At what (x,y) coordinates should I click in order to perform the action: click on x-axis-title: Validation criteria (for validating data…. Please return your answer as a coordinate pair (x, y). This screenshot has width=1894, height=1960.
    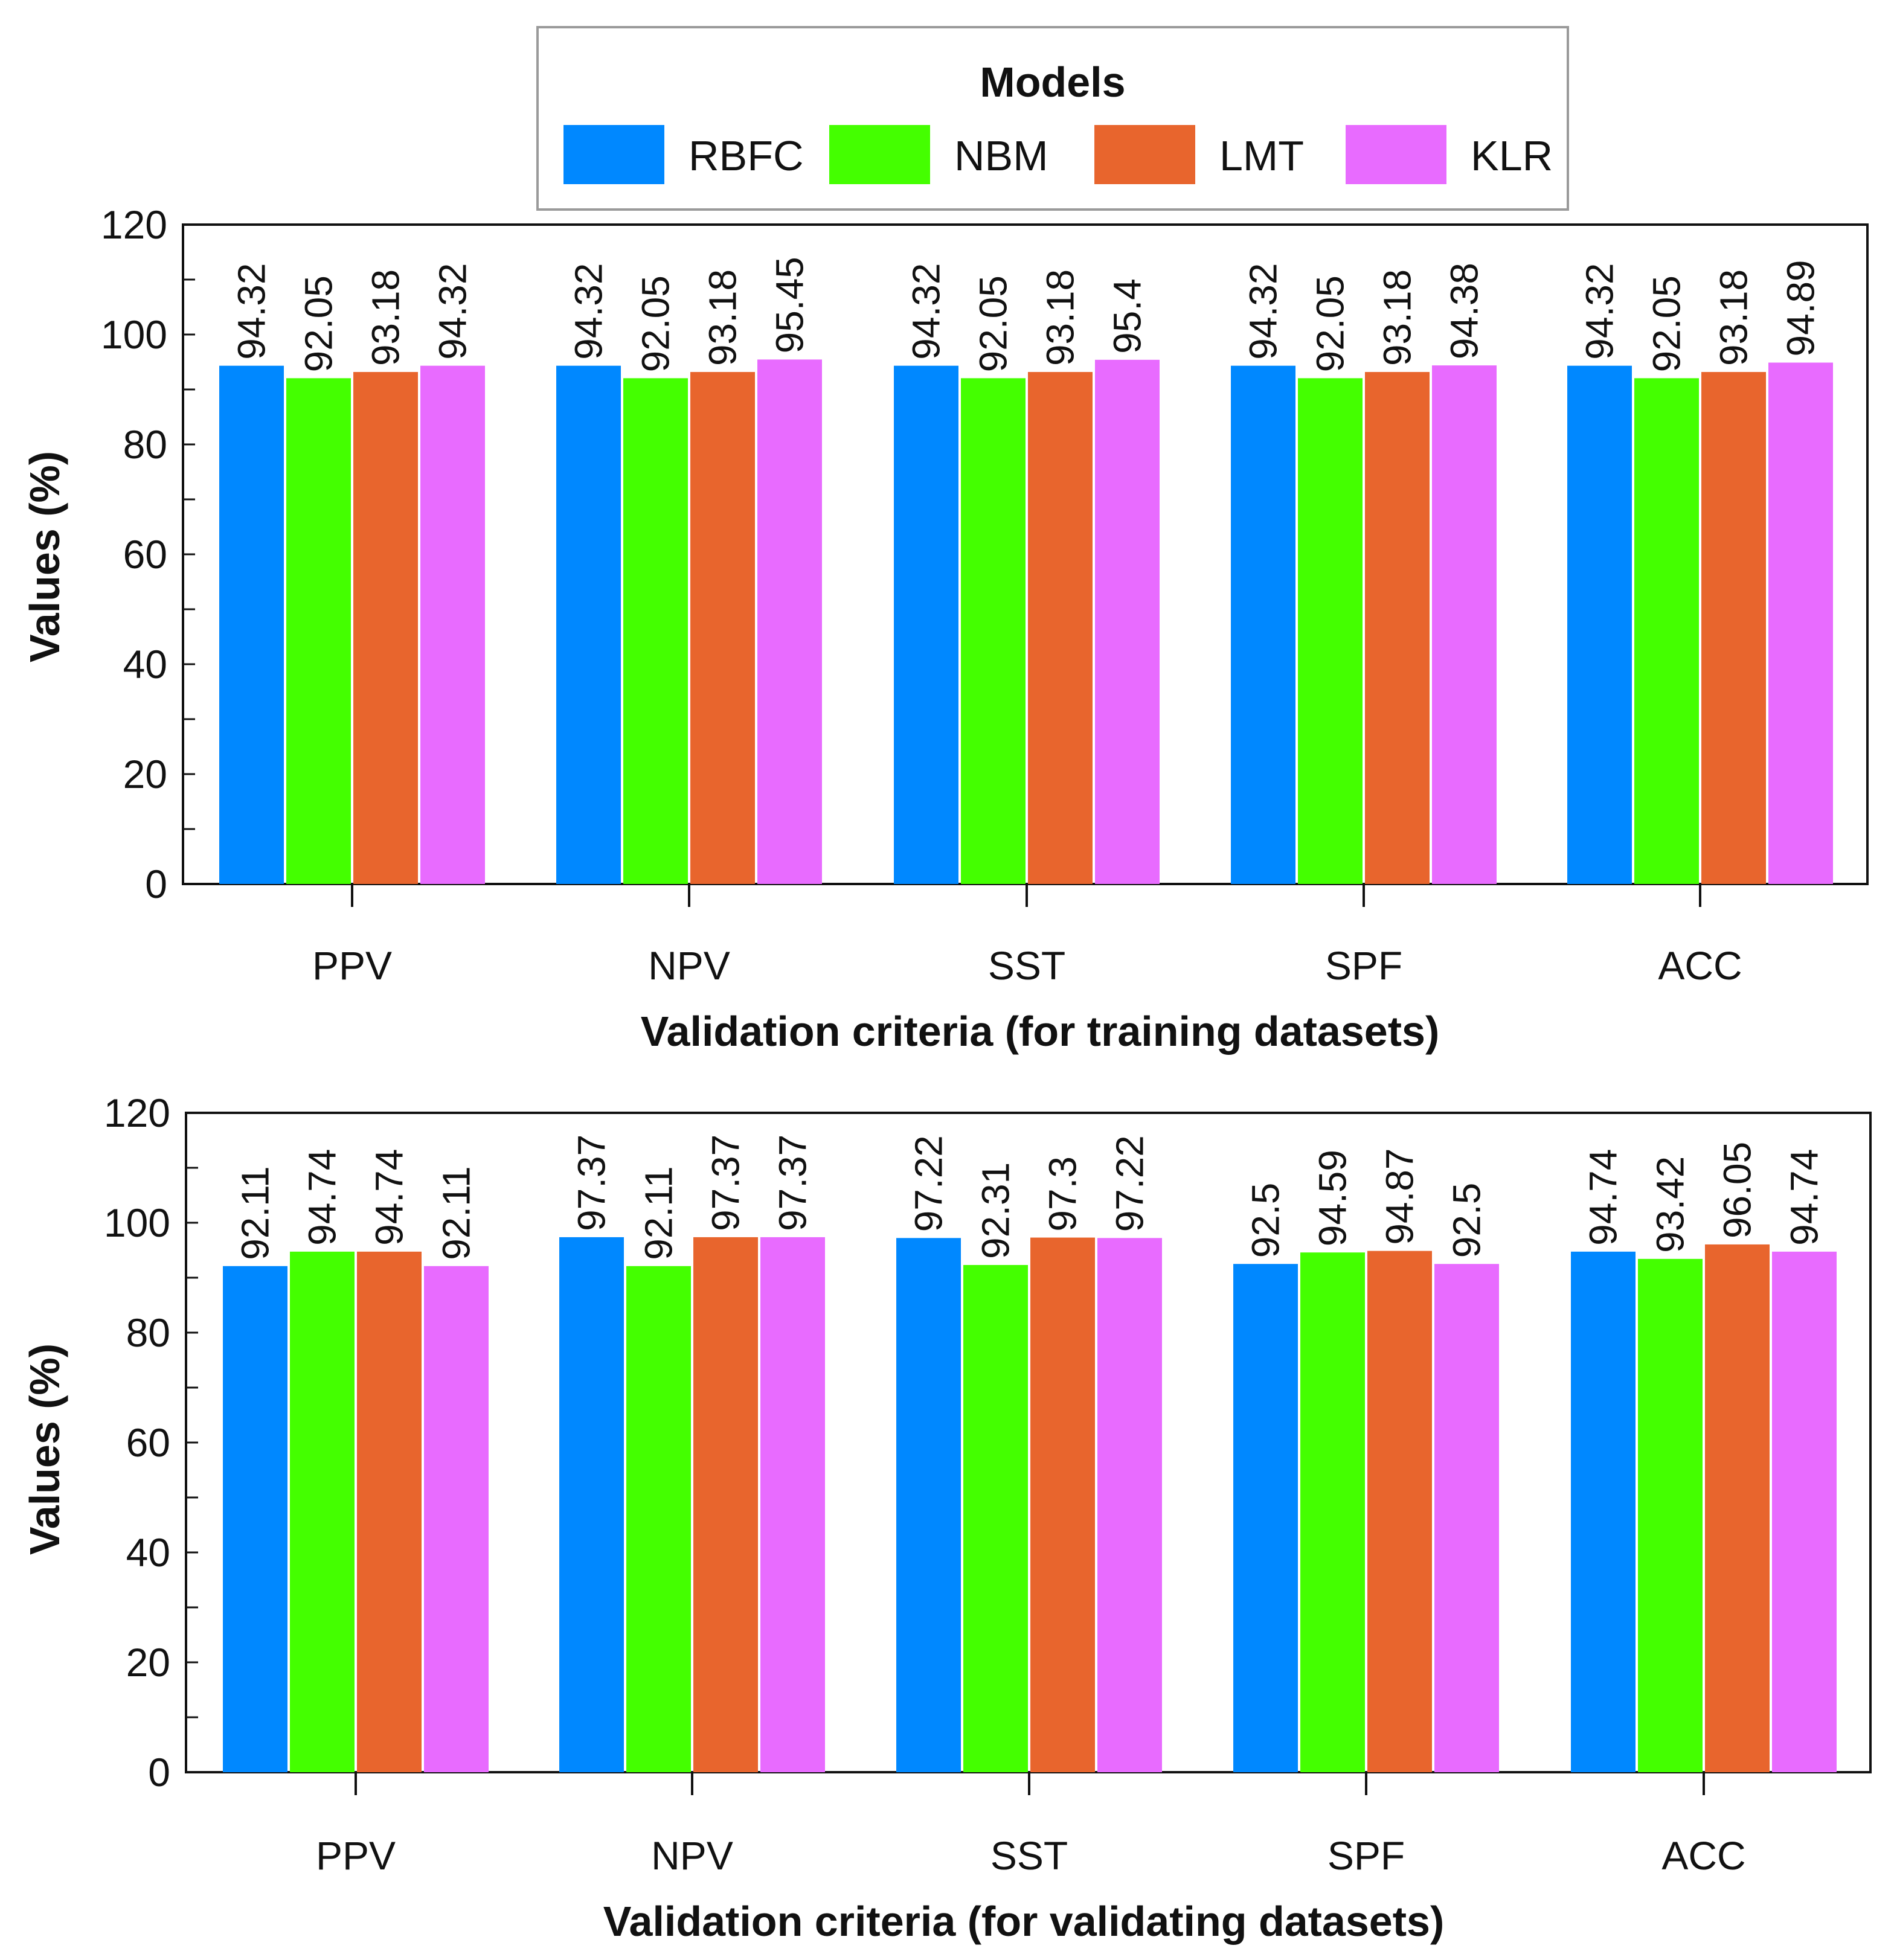
    Looking at the image, I should click on (1024, 1921).